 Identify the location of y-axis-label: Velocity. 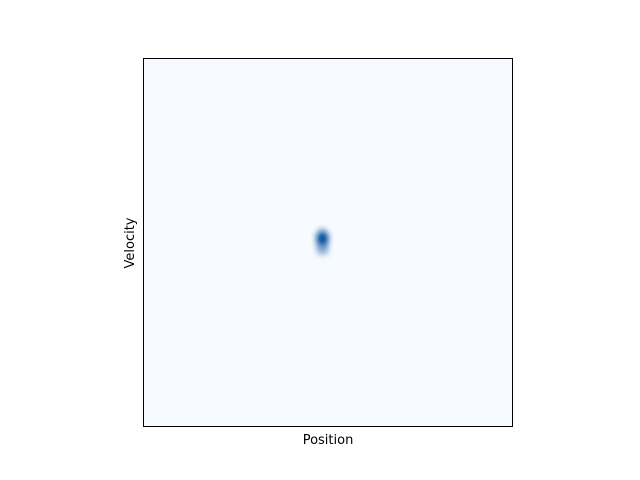
(130, 242).